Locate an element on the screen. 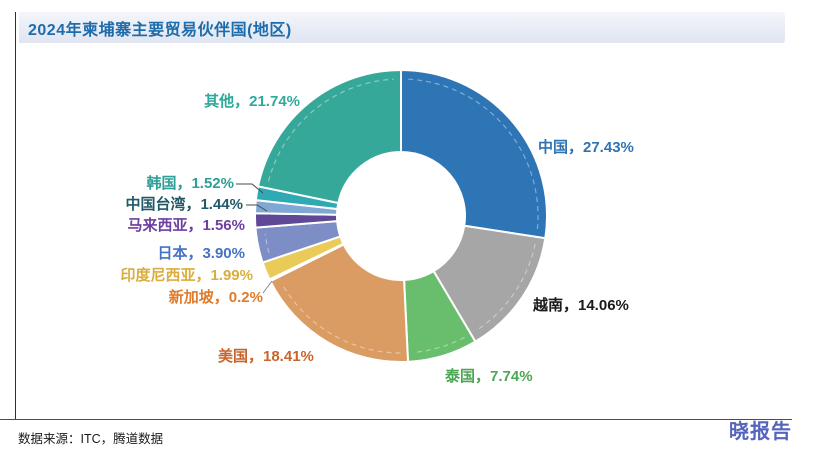  footer-divider is located at coordinates (396, 419).